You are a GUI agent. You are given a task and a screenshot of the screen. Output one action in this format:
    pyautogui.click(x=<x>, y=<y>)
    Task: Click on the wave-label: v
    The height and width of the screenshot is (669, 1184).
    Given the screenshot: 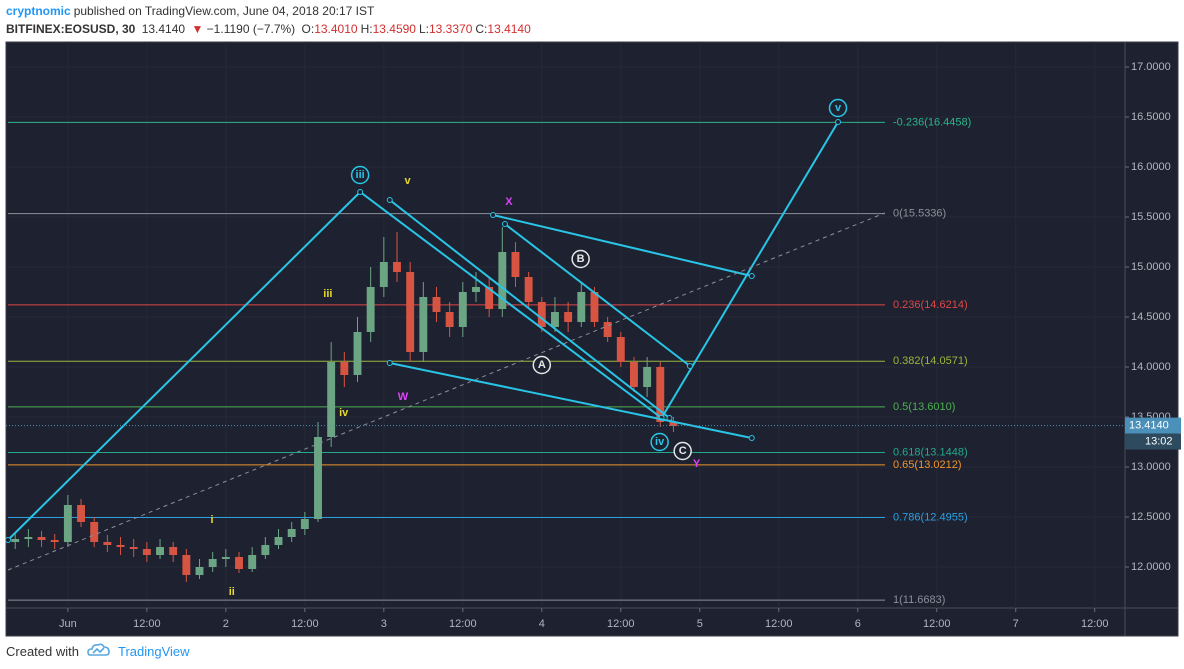 What is the action you would take?
    pyautogui.click(x=407, y=181)
    